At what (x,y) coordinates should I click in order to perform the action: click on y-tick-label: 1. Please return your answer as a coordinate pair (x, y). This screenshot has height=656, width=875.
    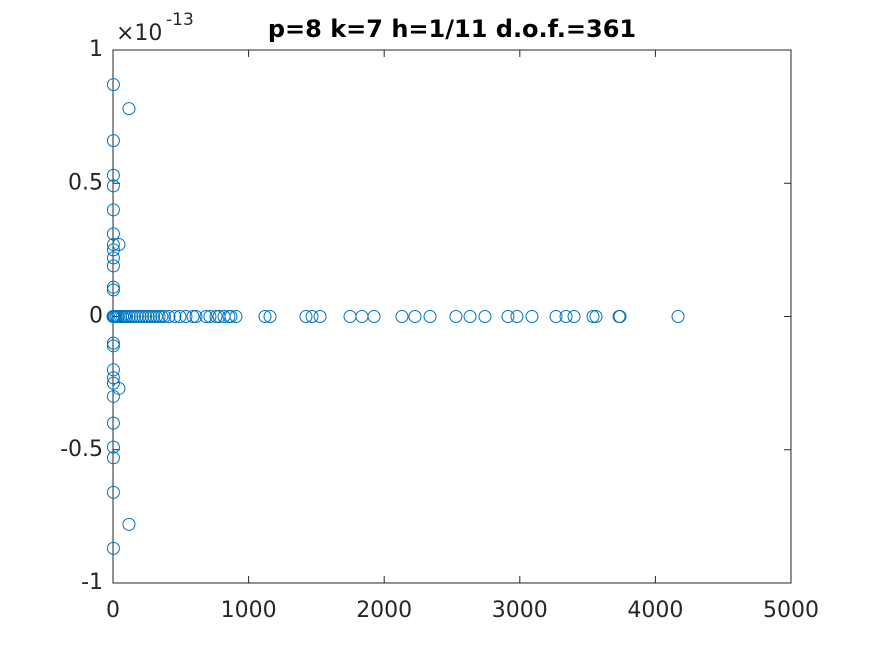
    Looking at the image, I should click on (96, 49).